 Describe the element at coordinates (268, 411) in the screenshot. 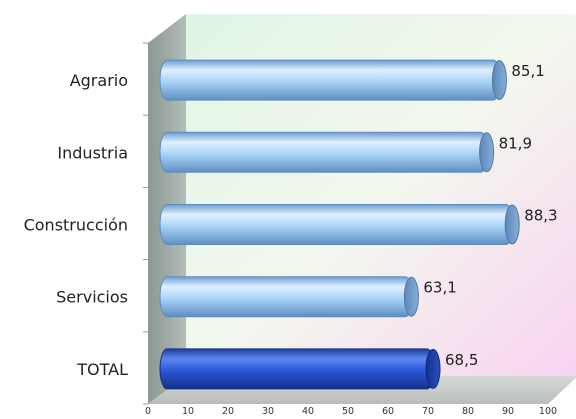

I see `x-tick-label: 30` at that location.